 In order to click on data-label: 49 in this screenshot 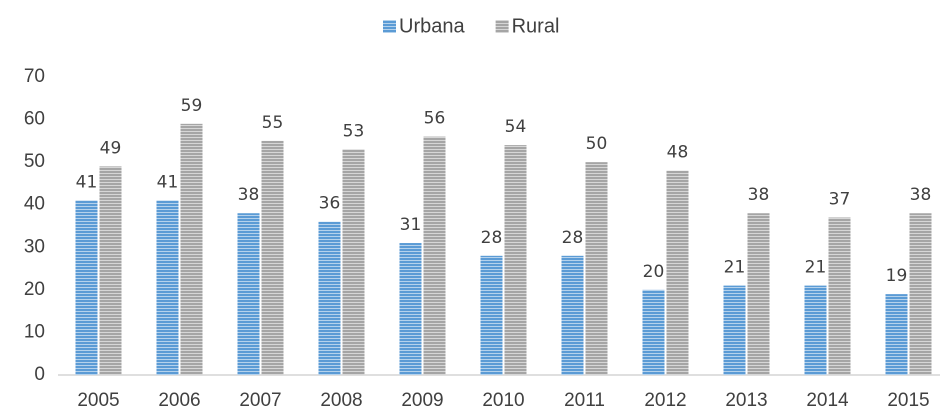, I will do `click(111, 148)`.